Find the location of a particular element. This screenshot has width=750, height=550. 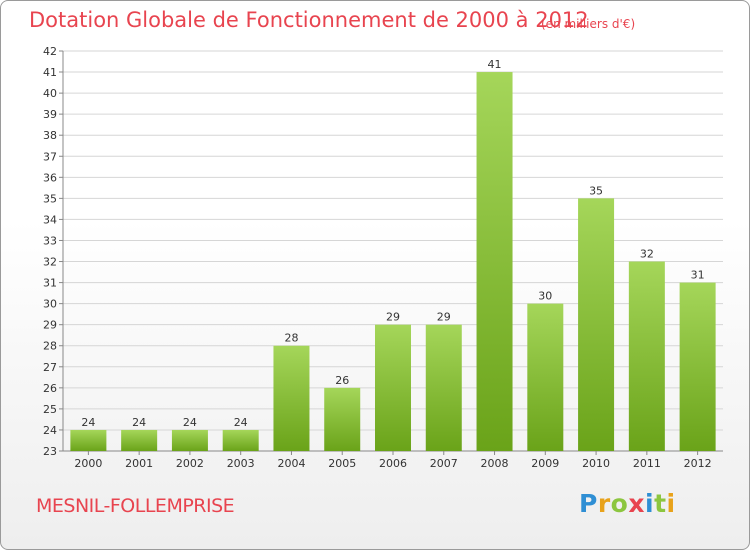

data-label-2009: 30 is located at coordinates (545, 296).